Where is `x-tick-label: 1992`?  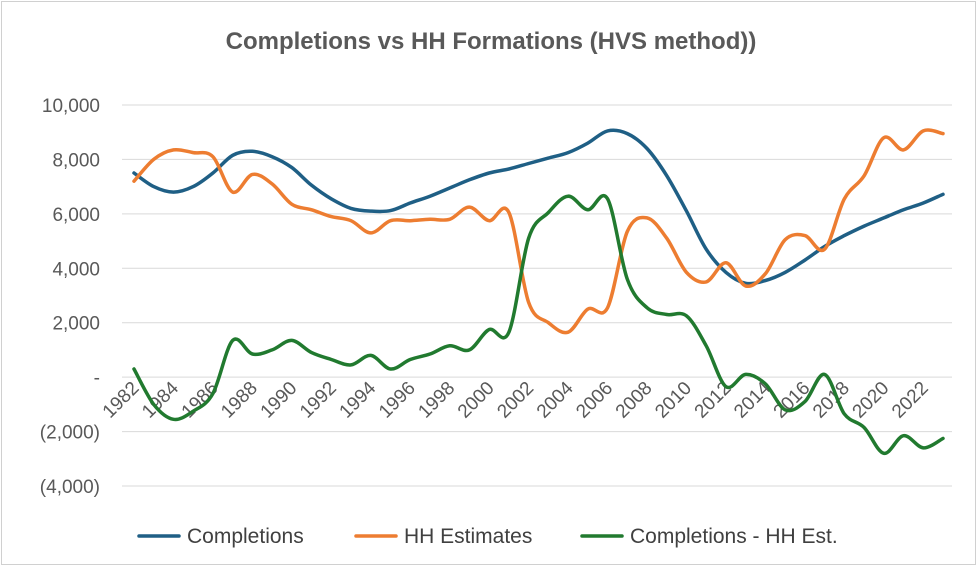 x-tick-label: 1992 is located at coordinates (318, 400).